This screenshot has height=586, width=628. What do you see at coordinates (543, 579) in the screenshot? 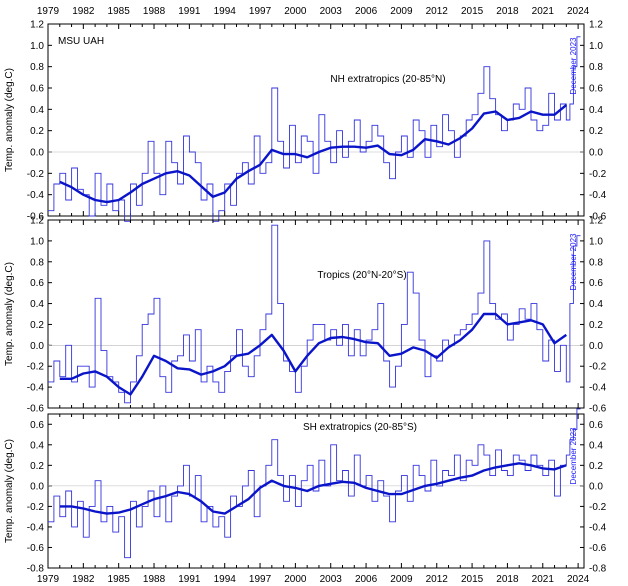
I see `x-tick-label-bottom: 2021` at bounding box center [543, 579].